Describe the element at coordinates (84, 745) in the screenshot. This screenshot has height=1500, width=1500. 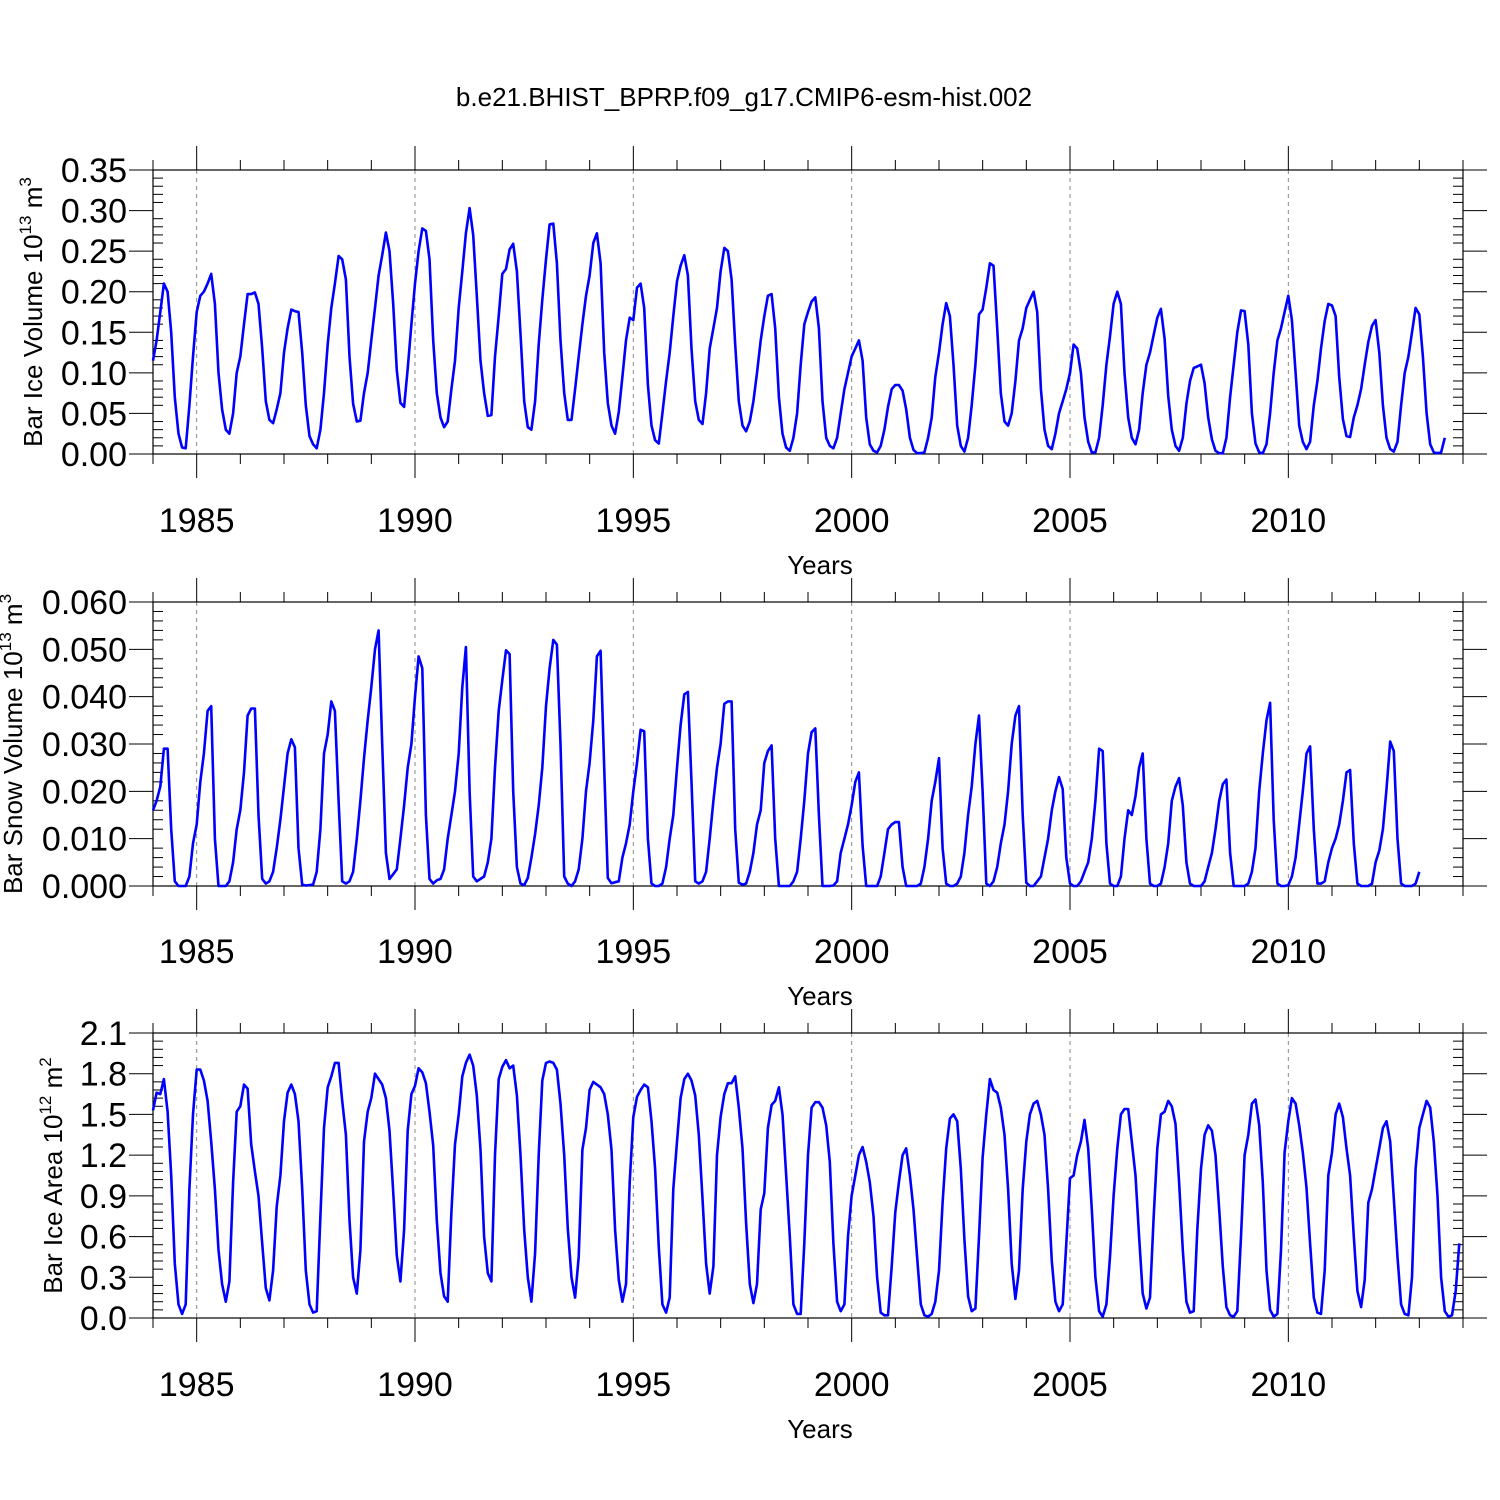
I see `y-tick-label: 0.030` at that location.